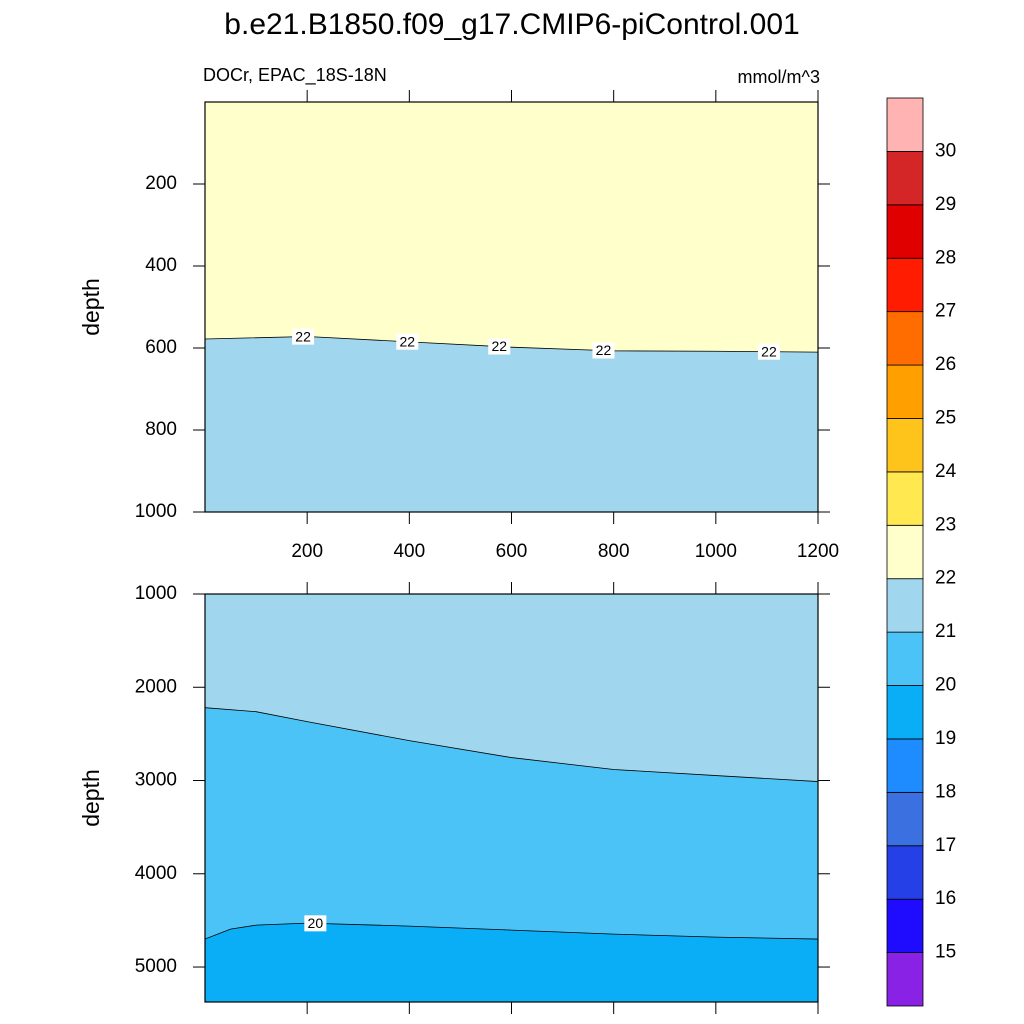 Image resolution: width=1024 pixels, height=1024 pixels. What do you see at coordinates (945, 257) in the screenshot?
I see `colorbar-label: 28` at bounding box center [945, 257].